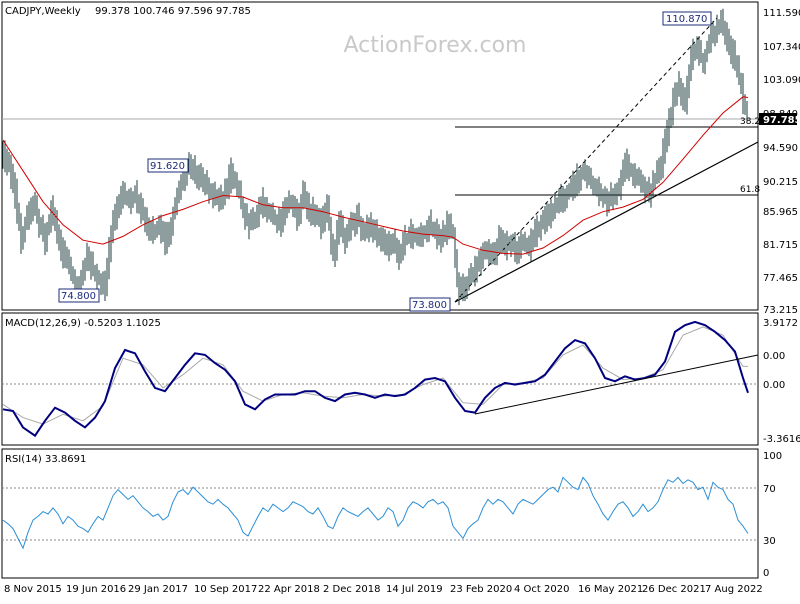 Image resolution: width=800 pixels, height=604 pixels. What do you see at coordinates (606, 222) in the screenshot?
I see `rising-trendline` at bounding box center [606, 222].